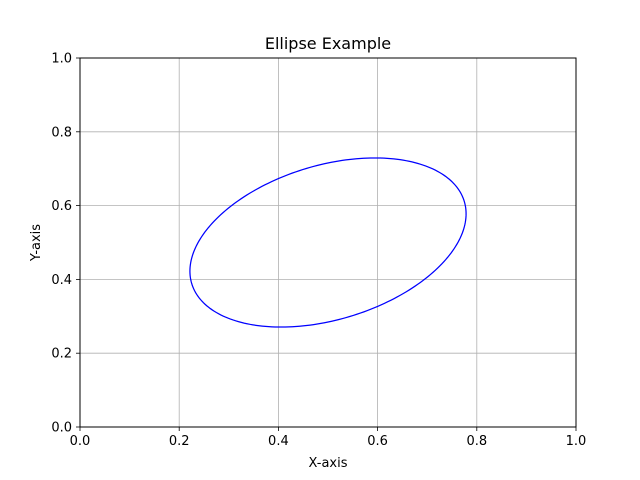 This screenshot has height=480, width=640. What do you see at coordinates (377, 441) in the screenshot?
I see `x-tick-label: 0.6` at bounding box center [377, 441].